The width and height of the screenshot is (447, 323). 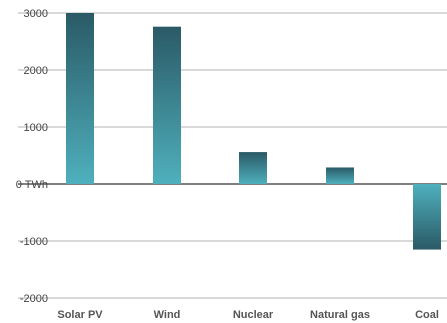 What do you see at coordinates (34, 242) in the screenshot?
I see `y-tick-label: -1000` at bounding box center [34, 242].